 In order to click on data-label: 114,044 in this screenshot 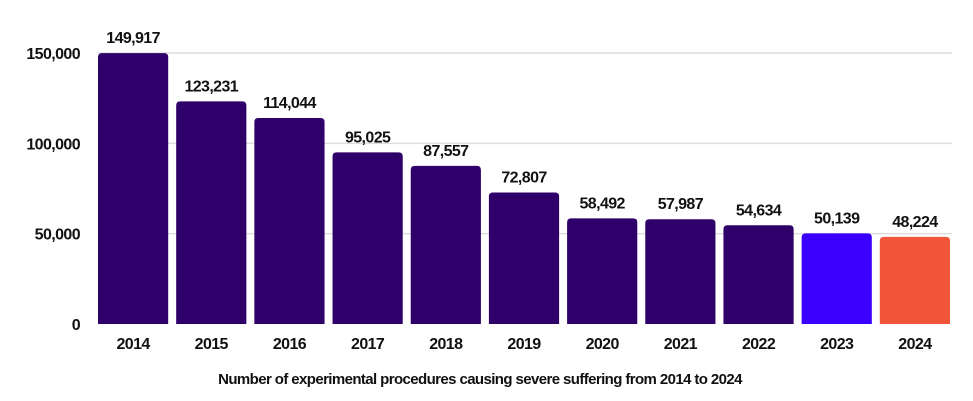, I will do `click(289, 103)`.